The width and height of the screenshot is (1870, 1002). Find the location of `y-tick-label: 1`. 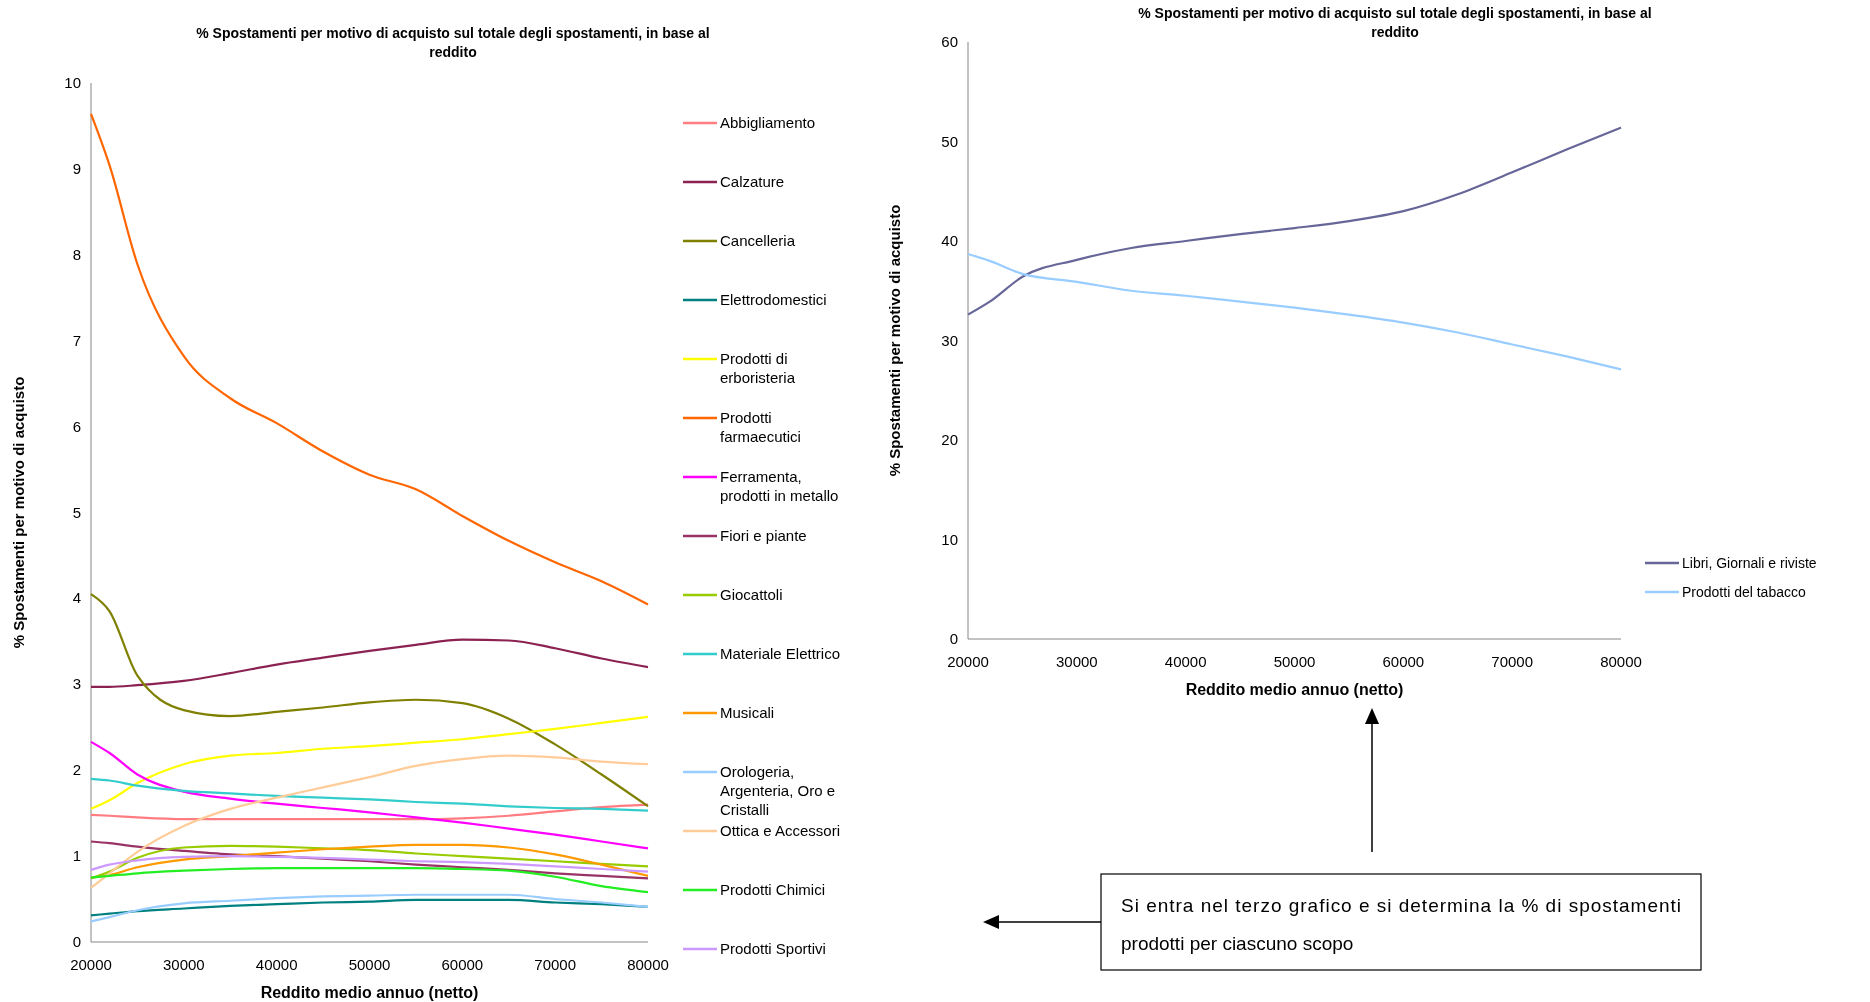

y-tick-label: 1 is located at coordinates (76, 856).